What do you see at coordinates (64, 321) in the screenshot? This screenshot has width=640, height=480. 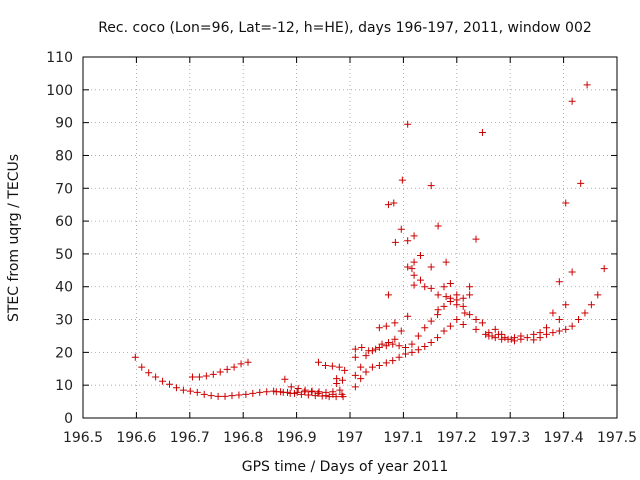 I see `y-tick-label: 30` at bounding box center [64, 321].